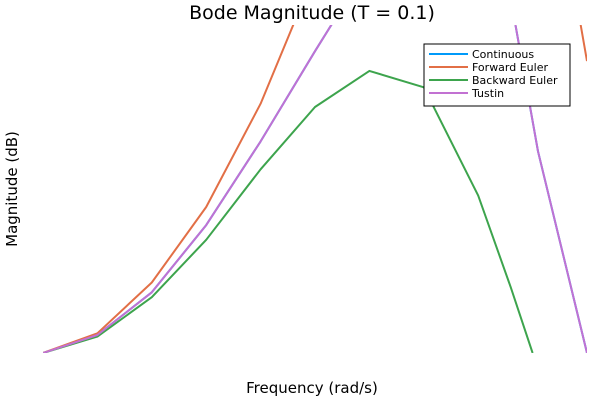  Describe the element at coordinates (510, 67) in the screenshot. I see `legend-label-forward-euler: Forward Euler` at that location.